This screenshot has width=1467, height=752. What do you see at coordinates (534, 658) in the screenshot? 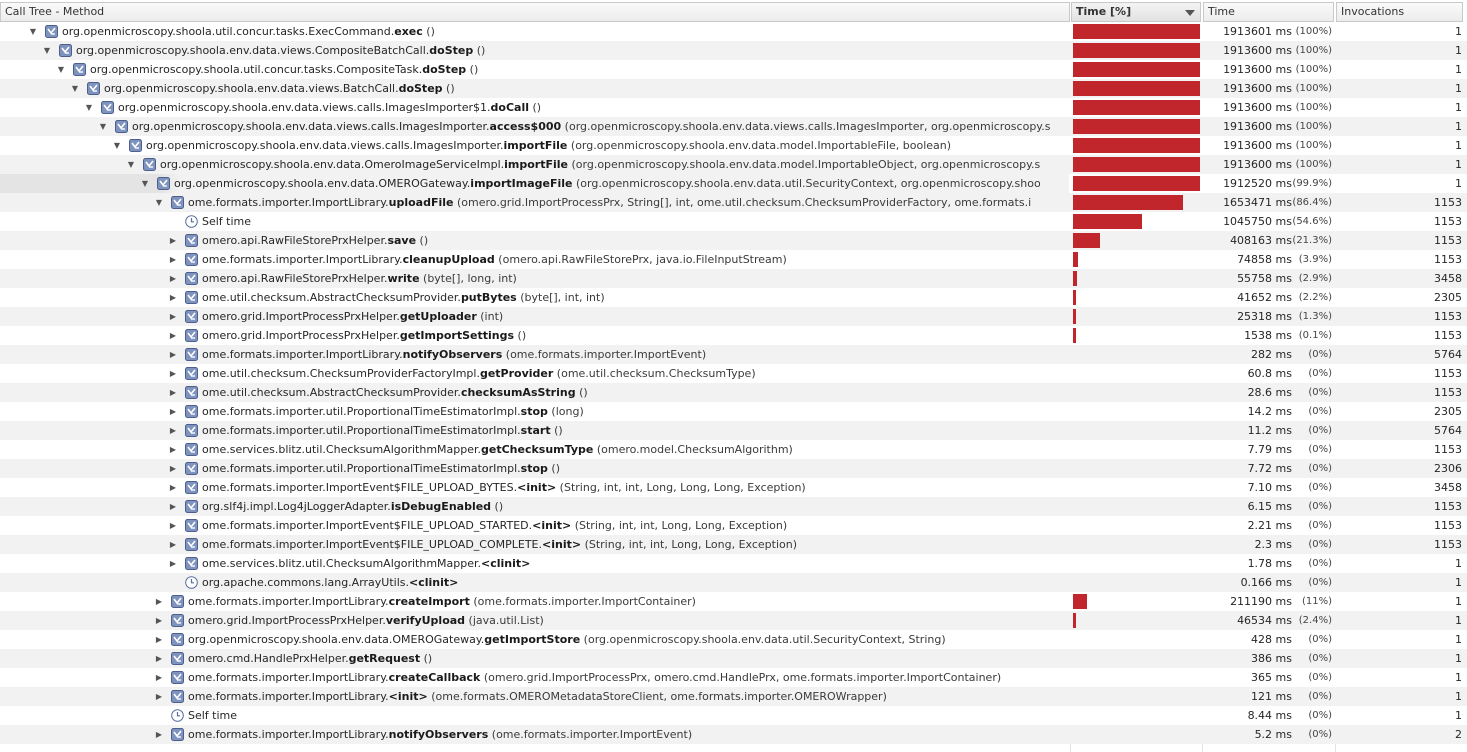
I see `method-cell: ▶ omero.cmd.HandlePrxHelper.getRequest ()` at bounding box center [534, 658].